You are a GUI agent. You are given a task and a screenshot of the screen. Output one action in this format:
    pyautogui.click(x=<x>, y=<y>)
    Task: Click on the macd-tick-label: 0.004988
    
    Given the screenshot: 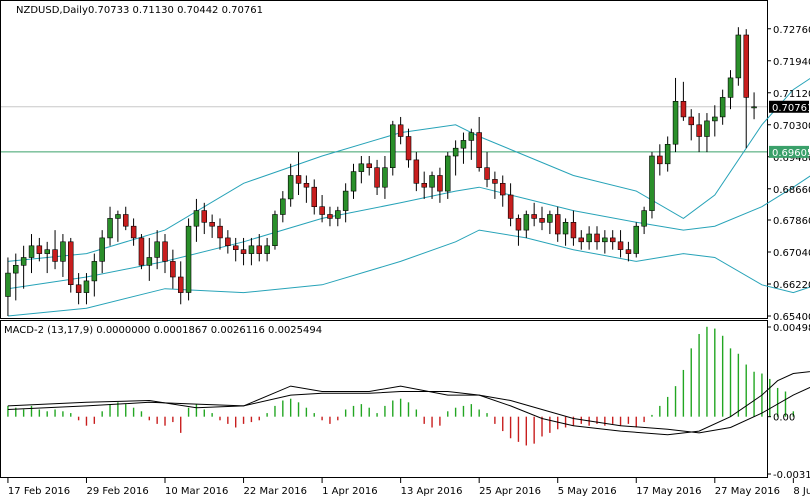 What is the action you would take?
    pyautogui.click(x=791, y=328)
    